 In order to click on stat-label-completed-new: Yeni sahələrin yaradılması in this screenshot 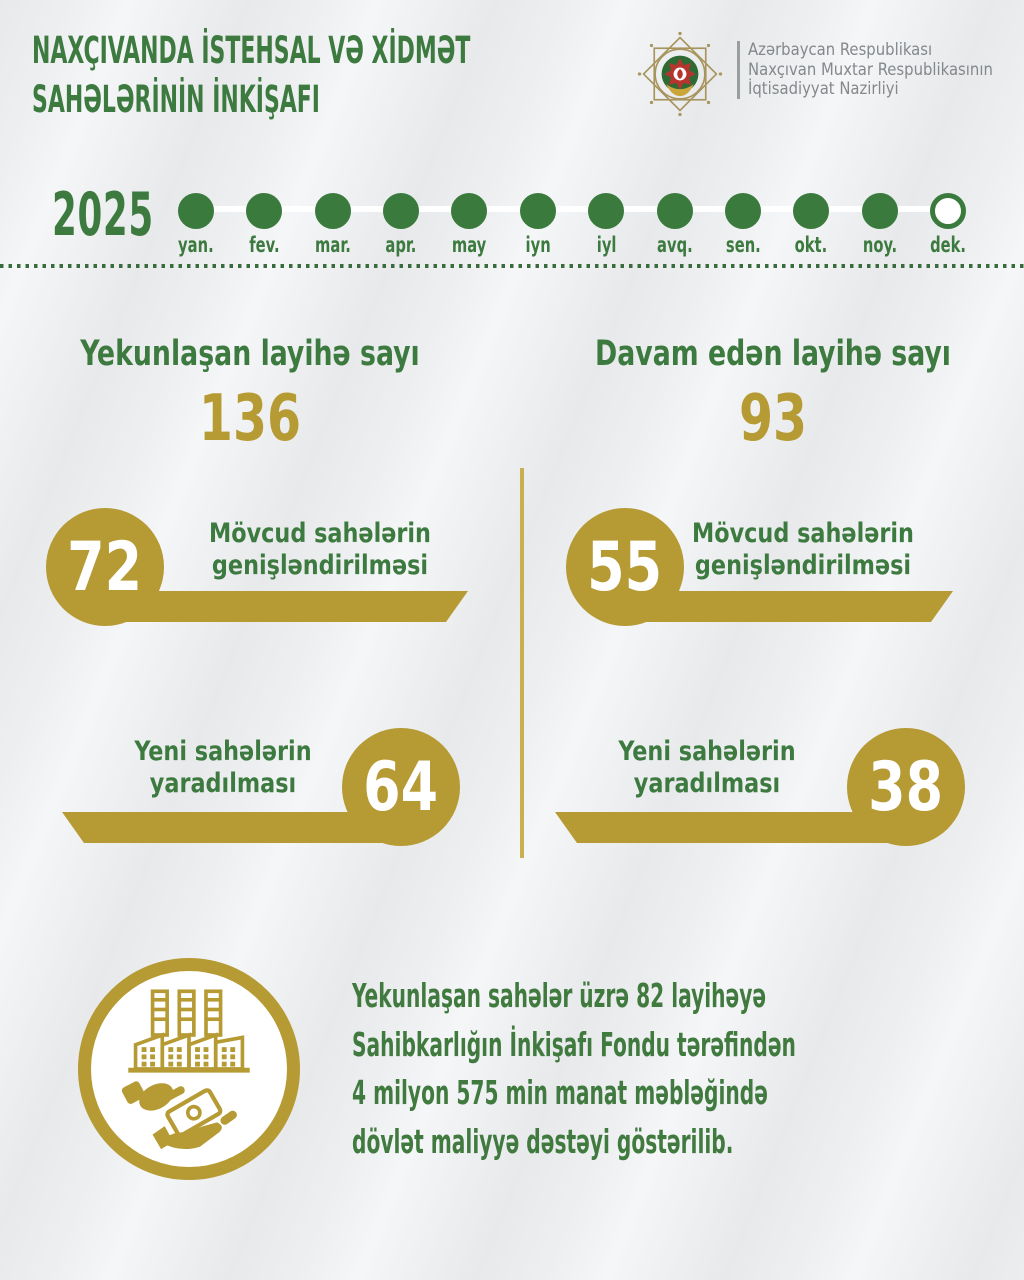, I will do `click(223, 768)`.